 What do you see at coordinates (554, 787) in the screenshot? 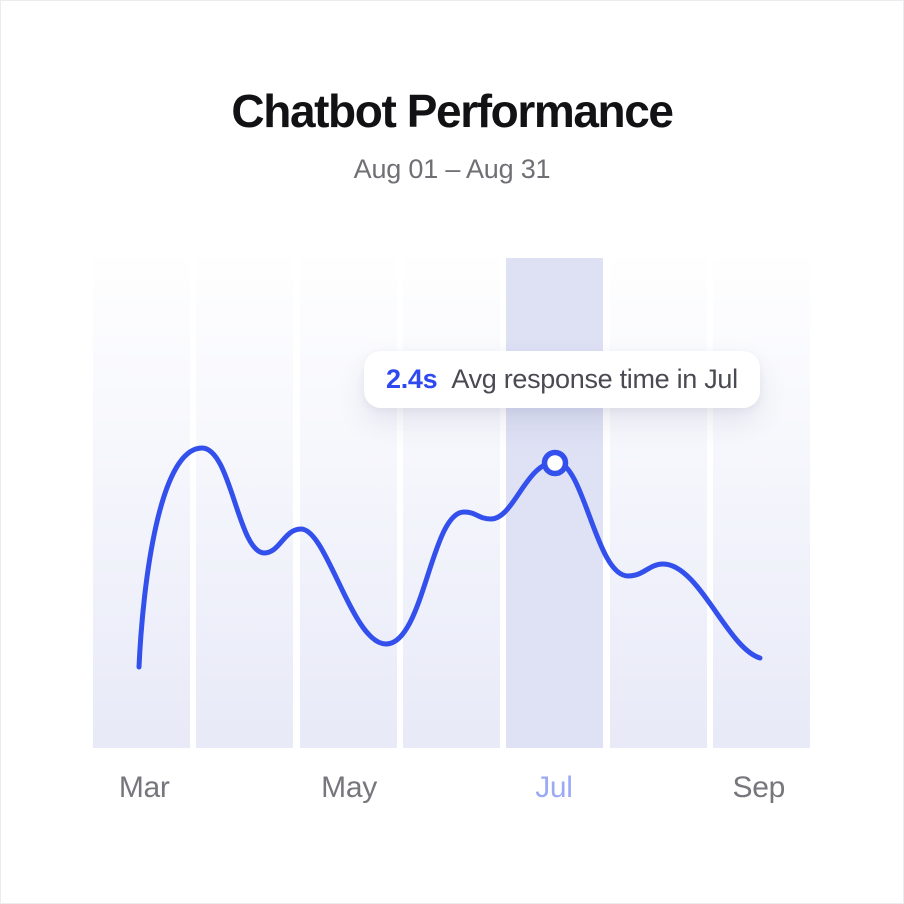
I see `x-axis-label-jul: Jul` at bounding box center [554, 787].